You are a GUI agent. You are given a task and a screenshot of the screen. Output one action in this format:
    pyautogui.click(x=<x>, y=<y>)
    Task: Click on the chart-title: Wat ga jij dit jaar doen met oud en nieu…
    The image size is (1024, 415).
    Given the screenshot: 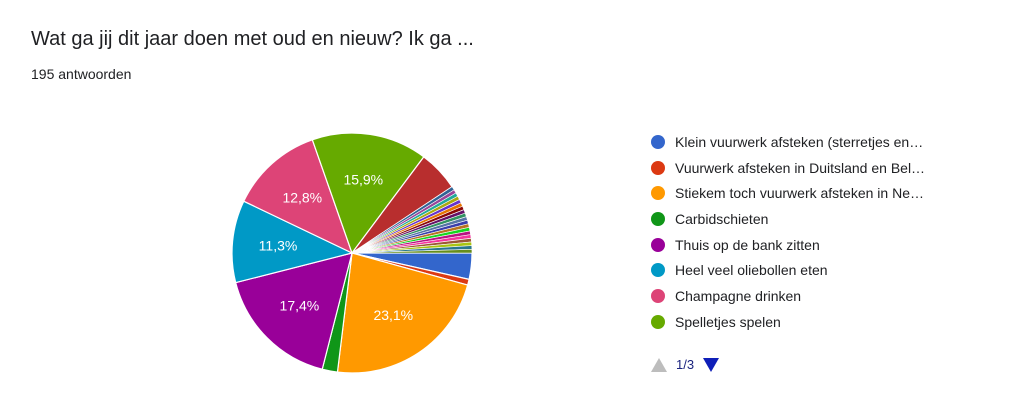 What is the action you would take?
    pyautogui.click(x=252, y=39)
    